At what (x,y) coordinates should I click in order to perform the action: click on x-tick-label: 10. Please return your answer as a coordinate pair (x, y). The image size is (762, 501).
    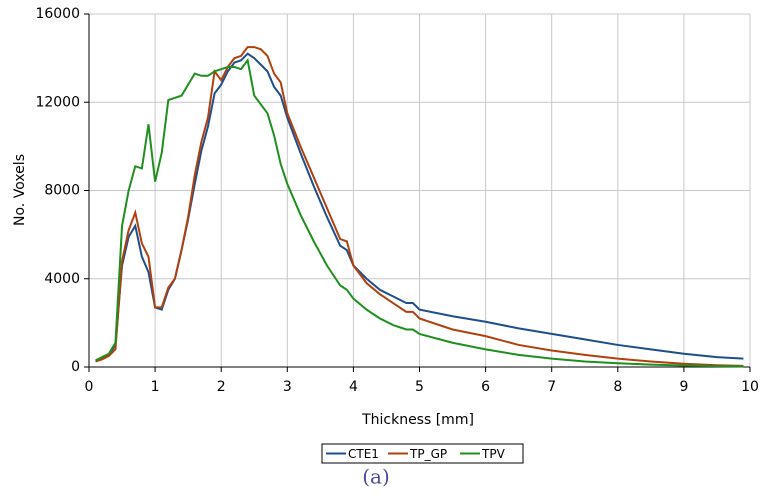
    Looking at the image, I should click on (750, 387).